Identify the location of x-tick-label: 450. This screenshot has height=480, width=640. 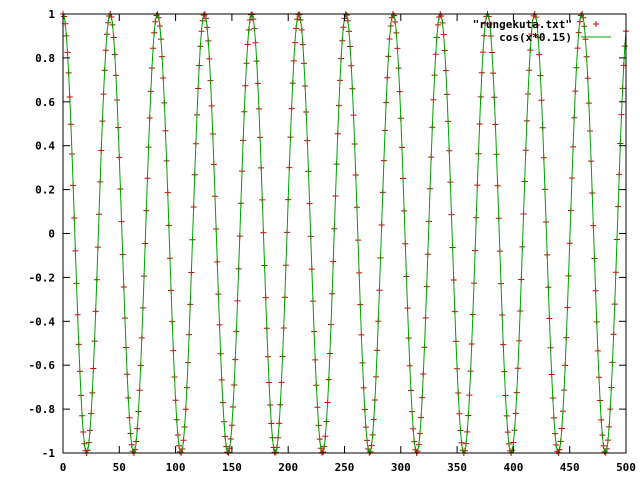
(570, 467).